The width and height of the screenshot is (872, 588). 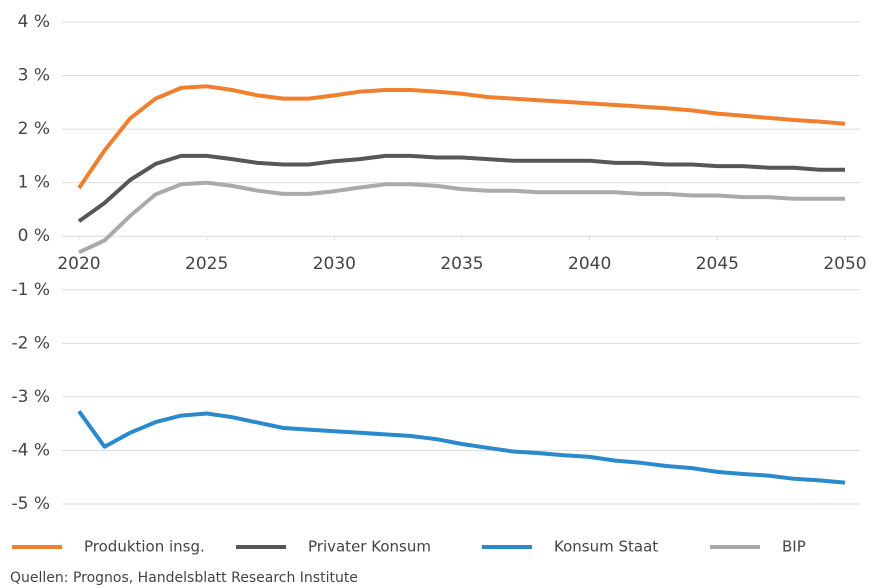 I want to click on x-tick-label: 2045, so click(x=717, y=264).